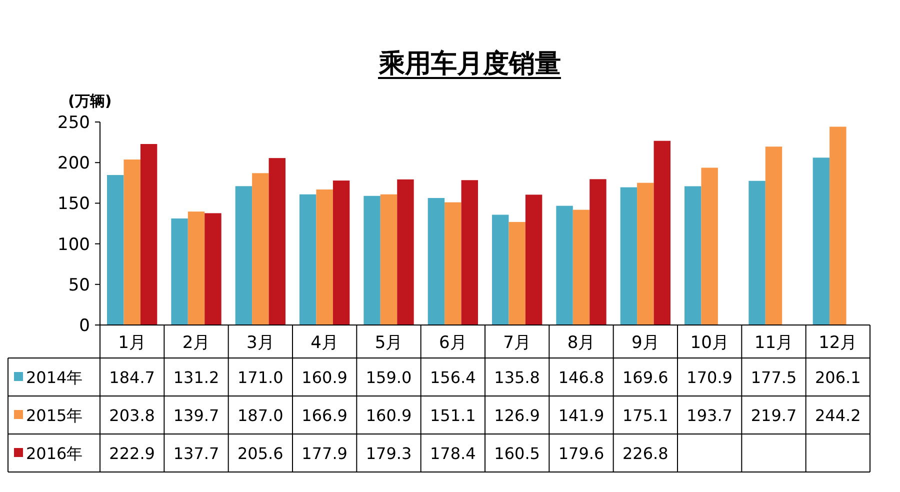 This screenshot has height=492, width=900. I want to click on data-label: 244.2, so click(838, 415).